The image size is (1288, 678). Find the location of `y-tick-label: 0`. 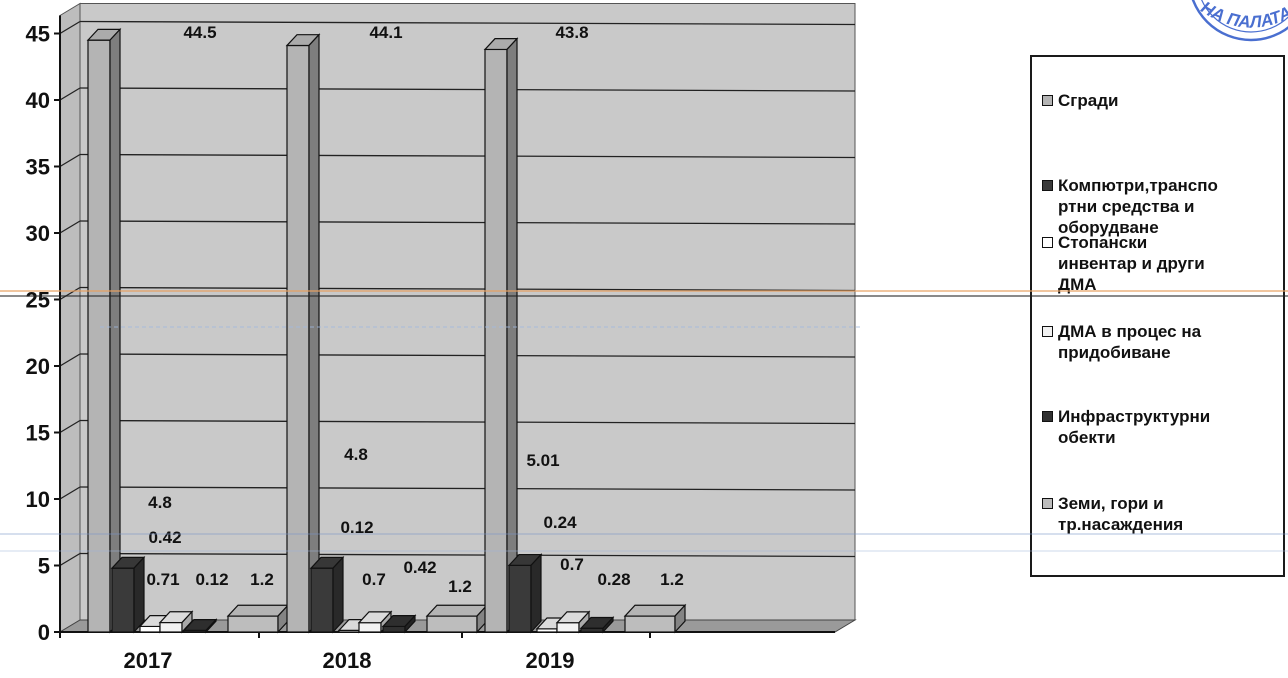

y-tick-label: 0 is located at coordinates (44, 632).